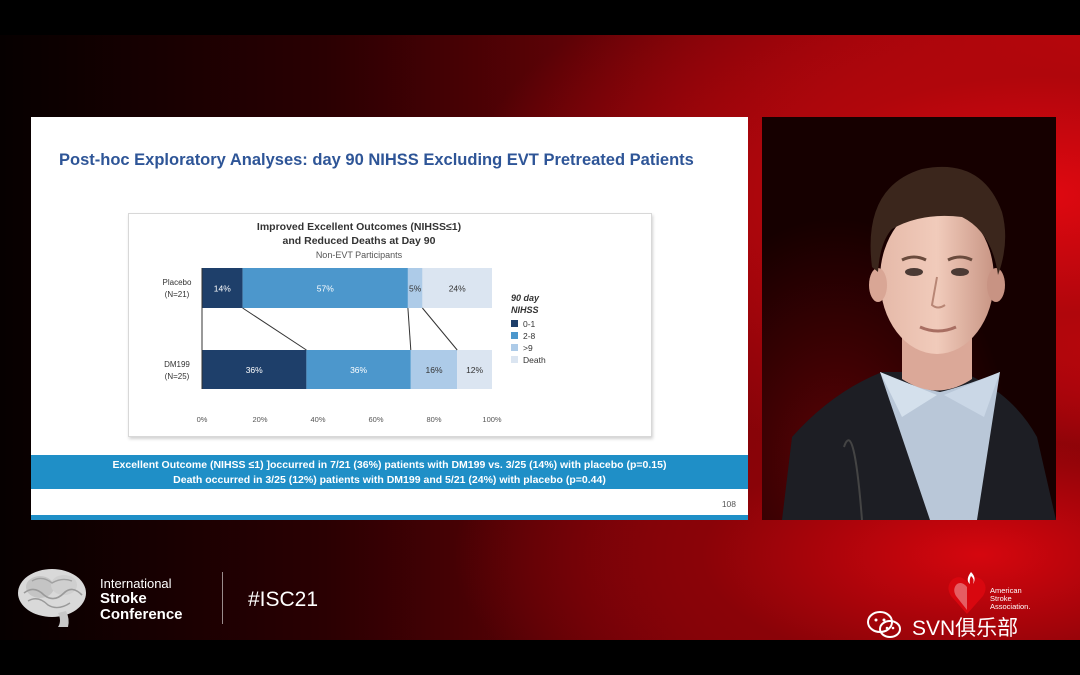  Describe the element at coordinates (283, 599) in the screenshot. I see `hashtag: #ISC21` at that location.